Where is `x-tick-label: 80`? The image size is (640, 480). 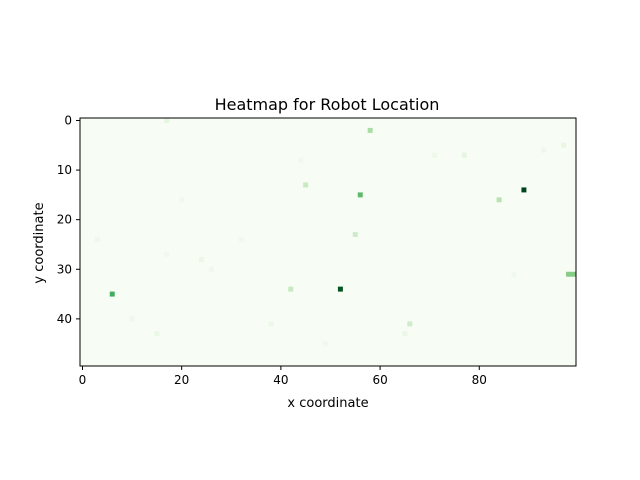 x-tick-label: 80 is located at coordinates (479, 380).